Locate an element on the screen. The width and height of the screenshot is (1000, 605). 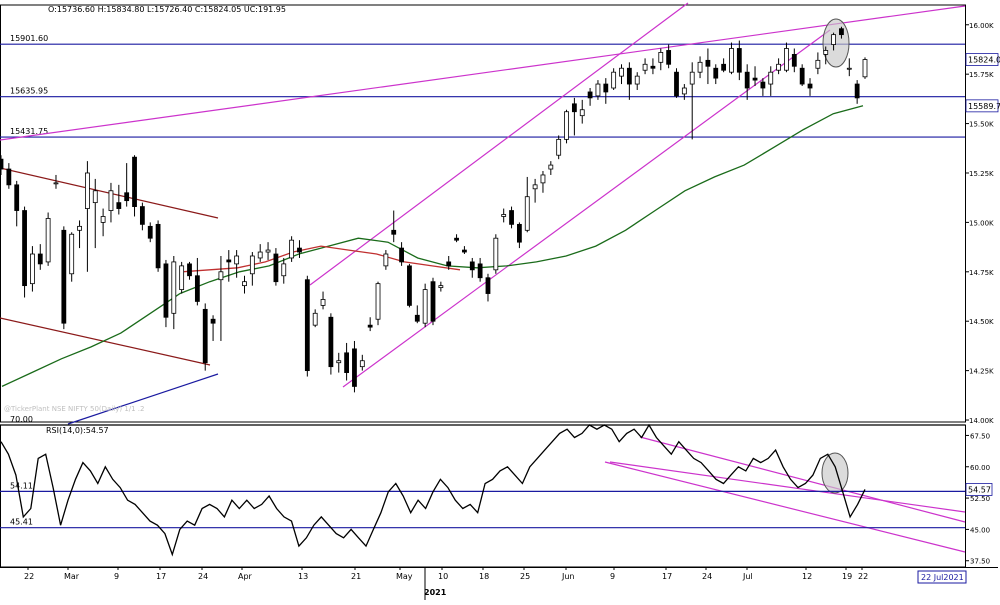
rsi-y-tick-label: 52.50 is located at coordinates (980, 499).